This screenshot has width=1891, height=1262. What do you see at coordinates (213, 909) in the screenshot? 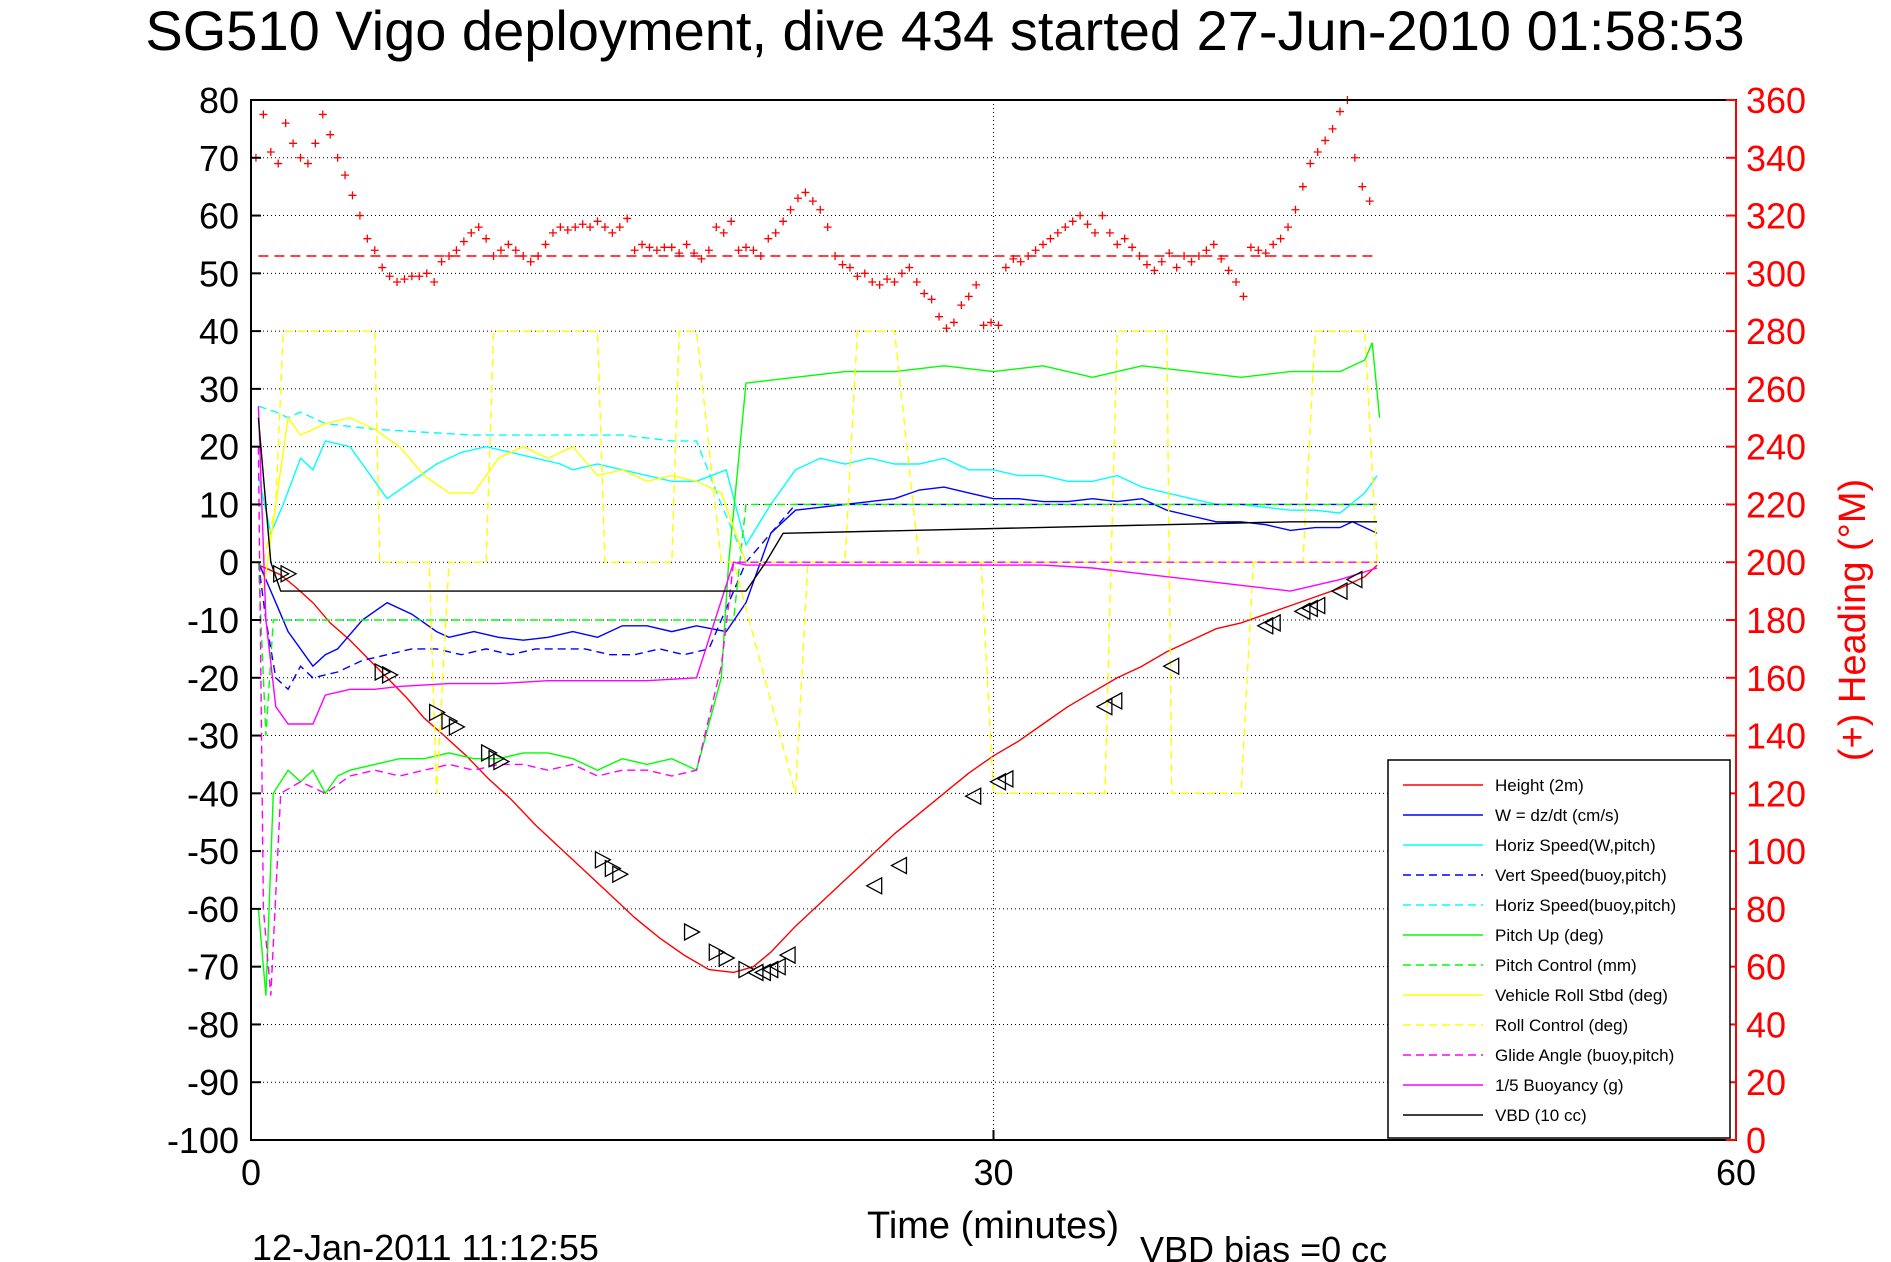
I see `tick-label-left: -60` at bounding box center [213, 909].